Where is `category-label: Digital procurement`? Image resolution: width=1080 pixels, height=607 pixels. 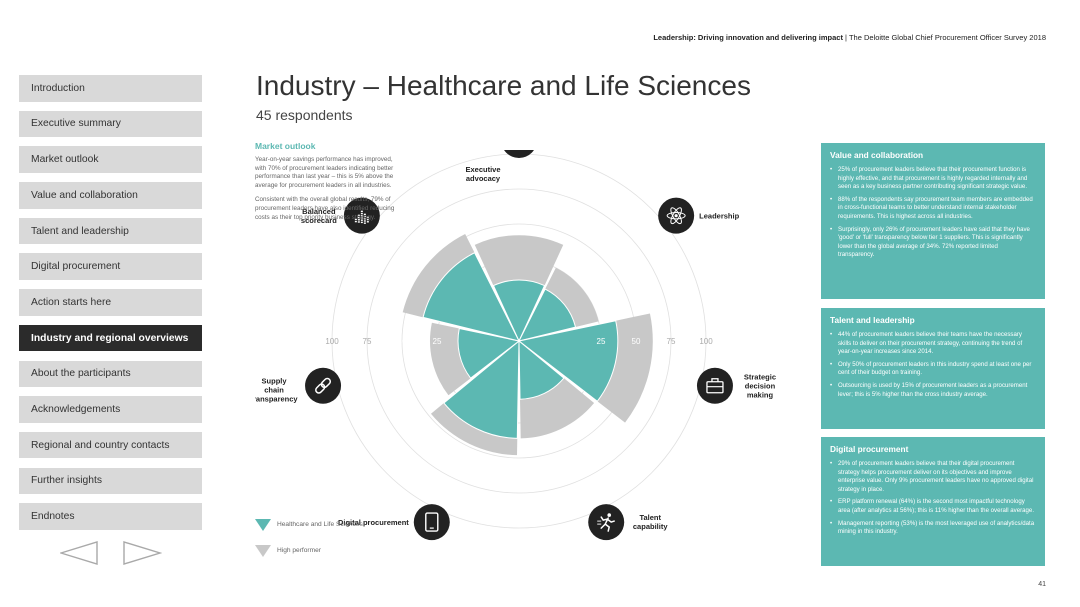
category-label: Digital procurement is located at coordinates (373, 522).